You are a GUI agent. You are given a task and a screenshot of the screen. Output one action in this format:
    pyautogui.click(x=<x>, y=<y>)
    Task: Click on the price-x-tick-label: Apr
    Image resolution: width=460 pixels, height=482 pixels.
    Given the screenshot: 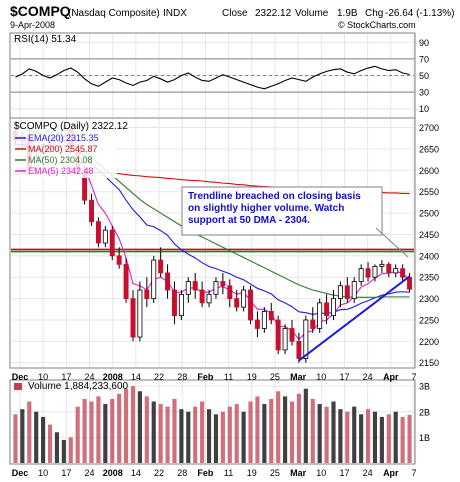 What is the action you would take?
    pyautogui.click(x=391, y=377)
    